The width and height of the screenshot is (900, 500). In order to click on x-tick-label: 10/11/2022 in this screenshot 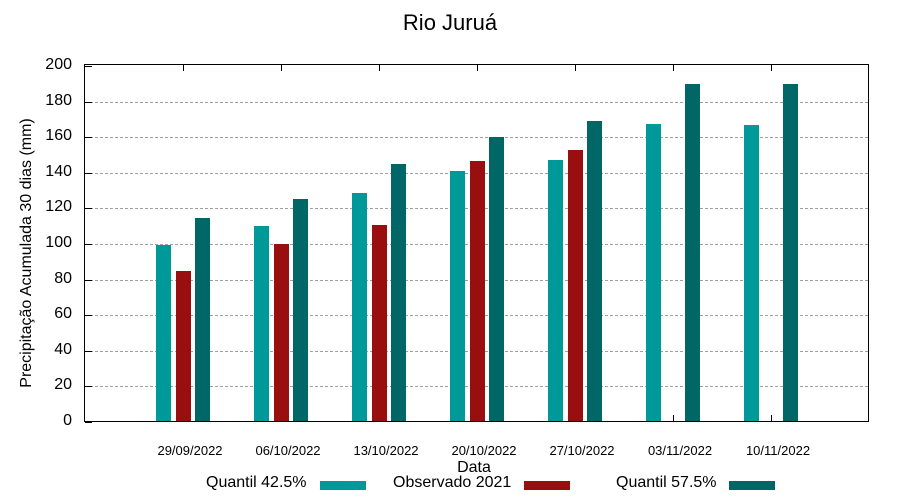, I will do `click(778, 450)`.